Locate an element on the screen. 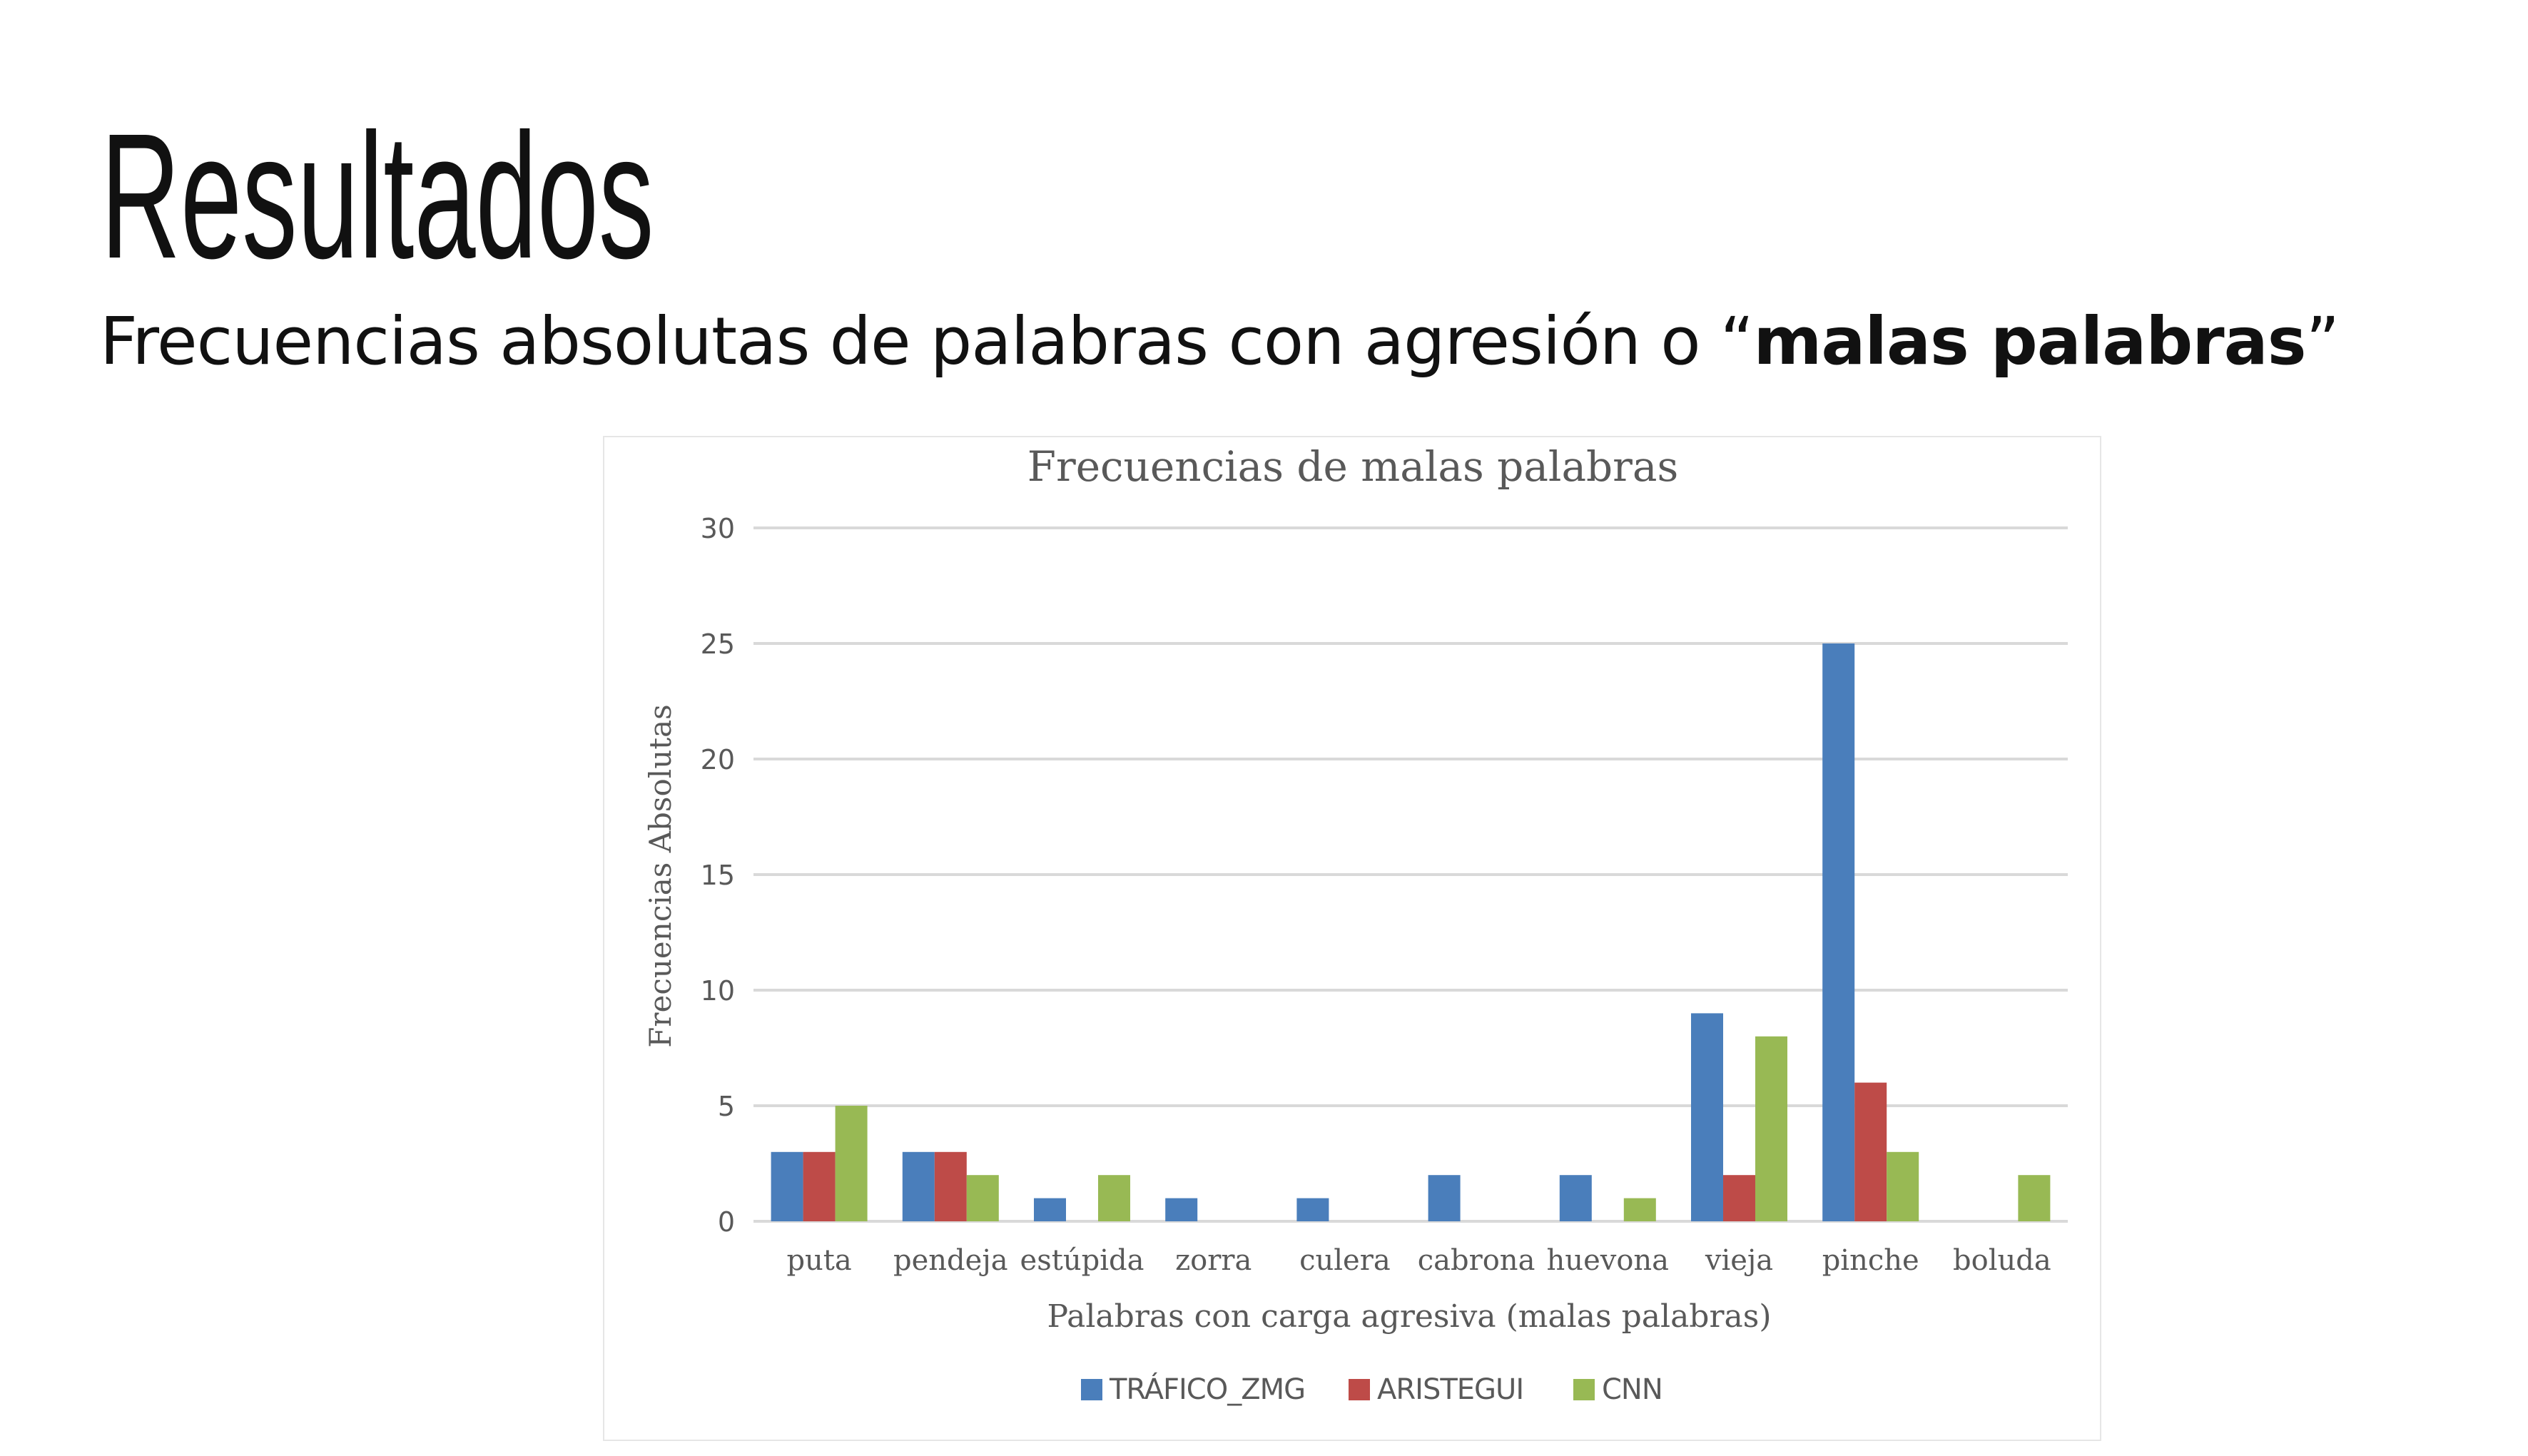 This screenshot has width=2528, height=1456. y-tick-label: 15 is located at coordinates (718, 875).